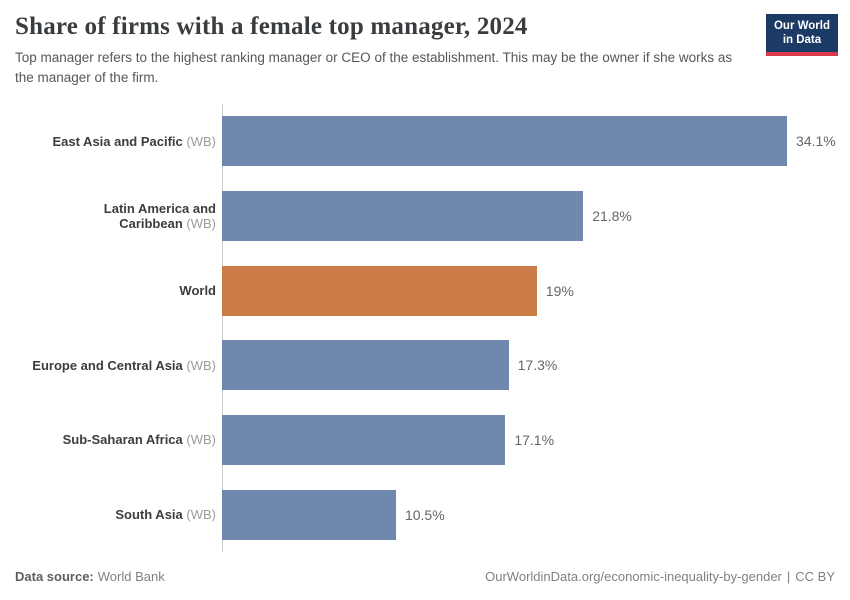 Image resolution: width=850 pixels, height=600 pixels. Describe the element at coordinates (537, 365) in the screenshot. I see `bar-value-label: 17.3%` at that location.